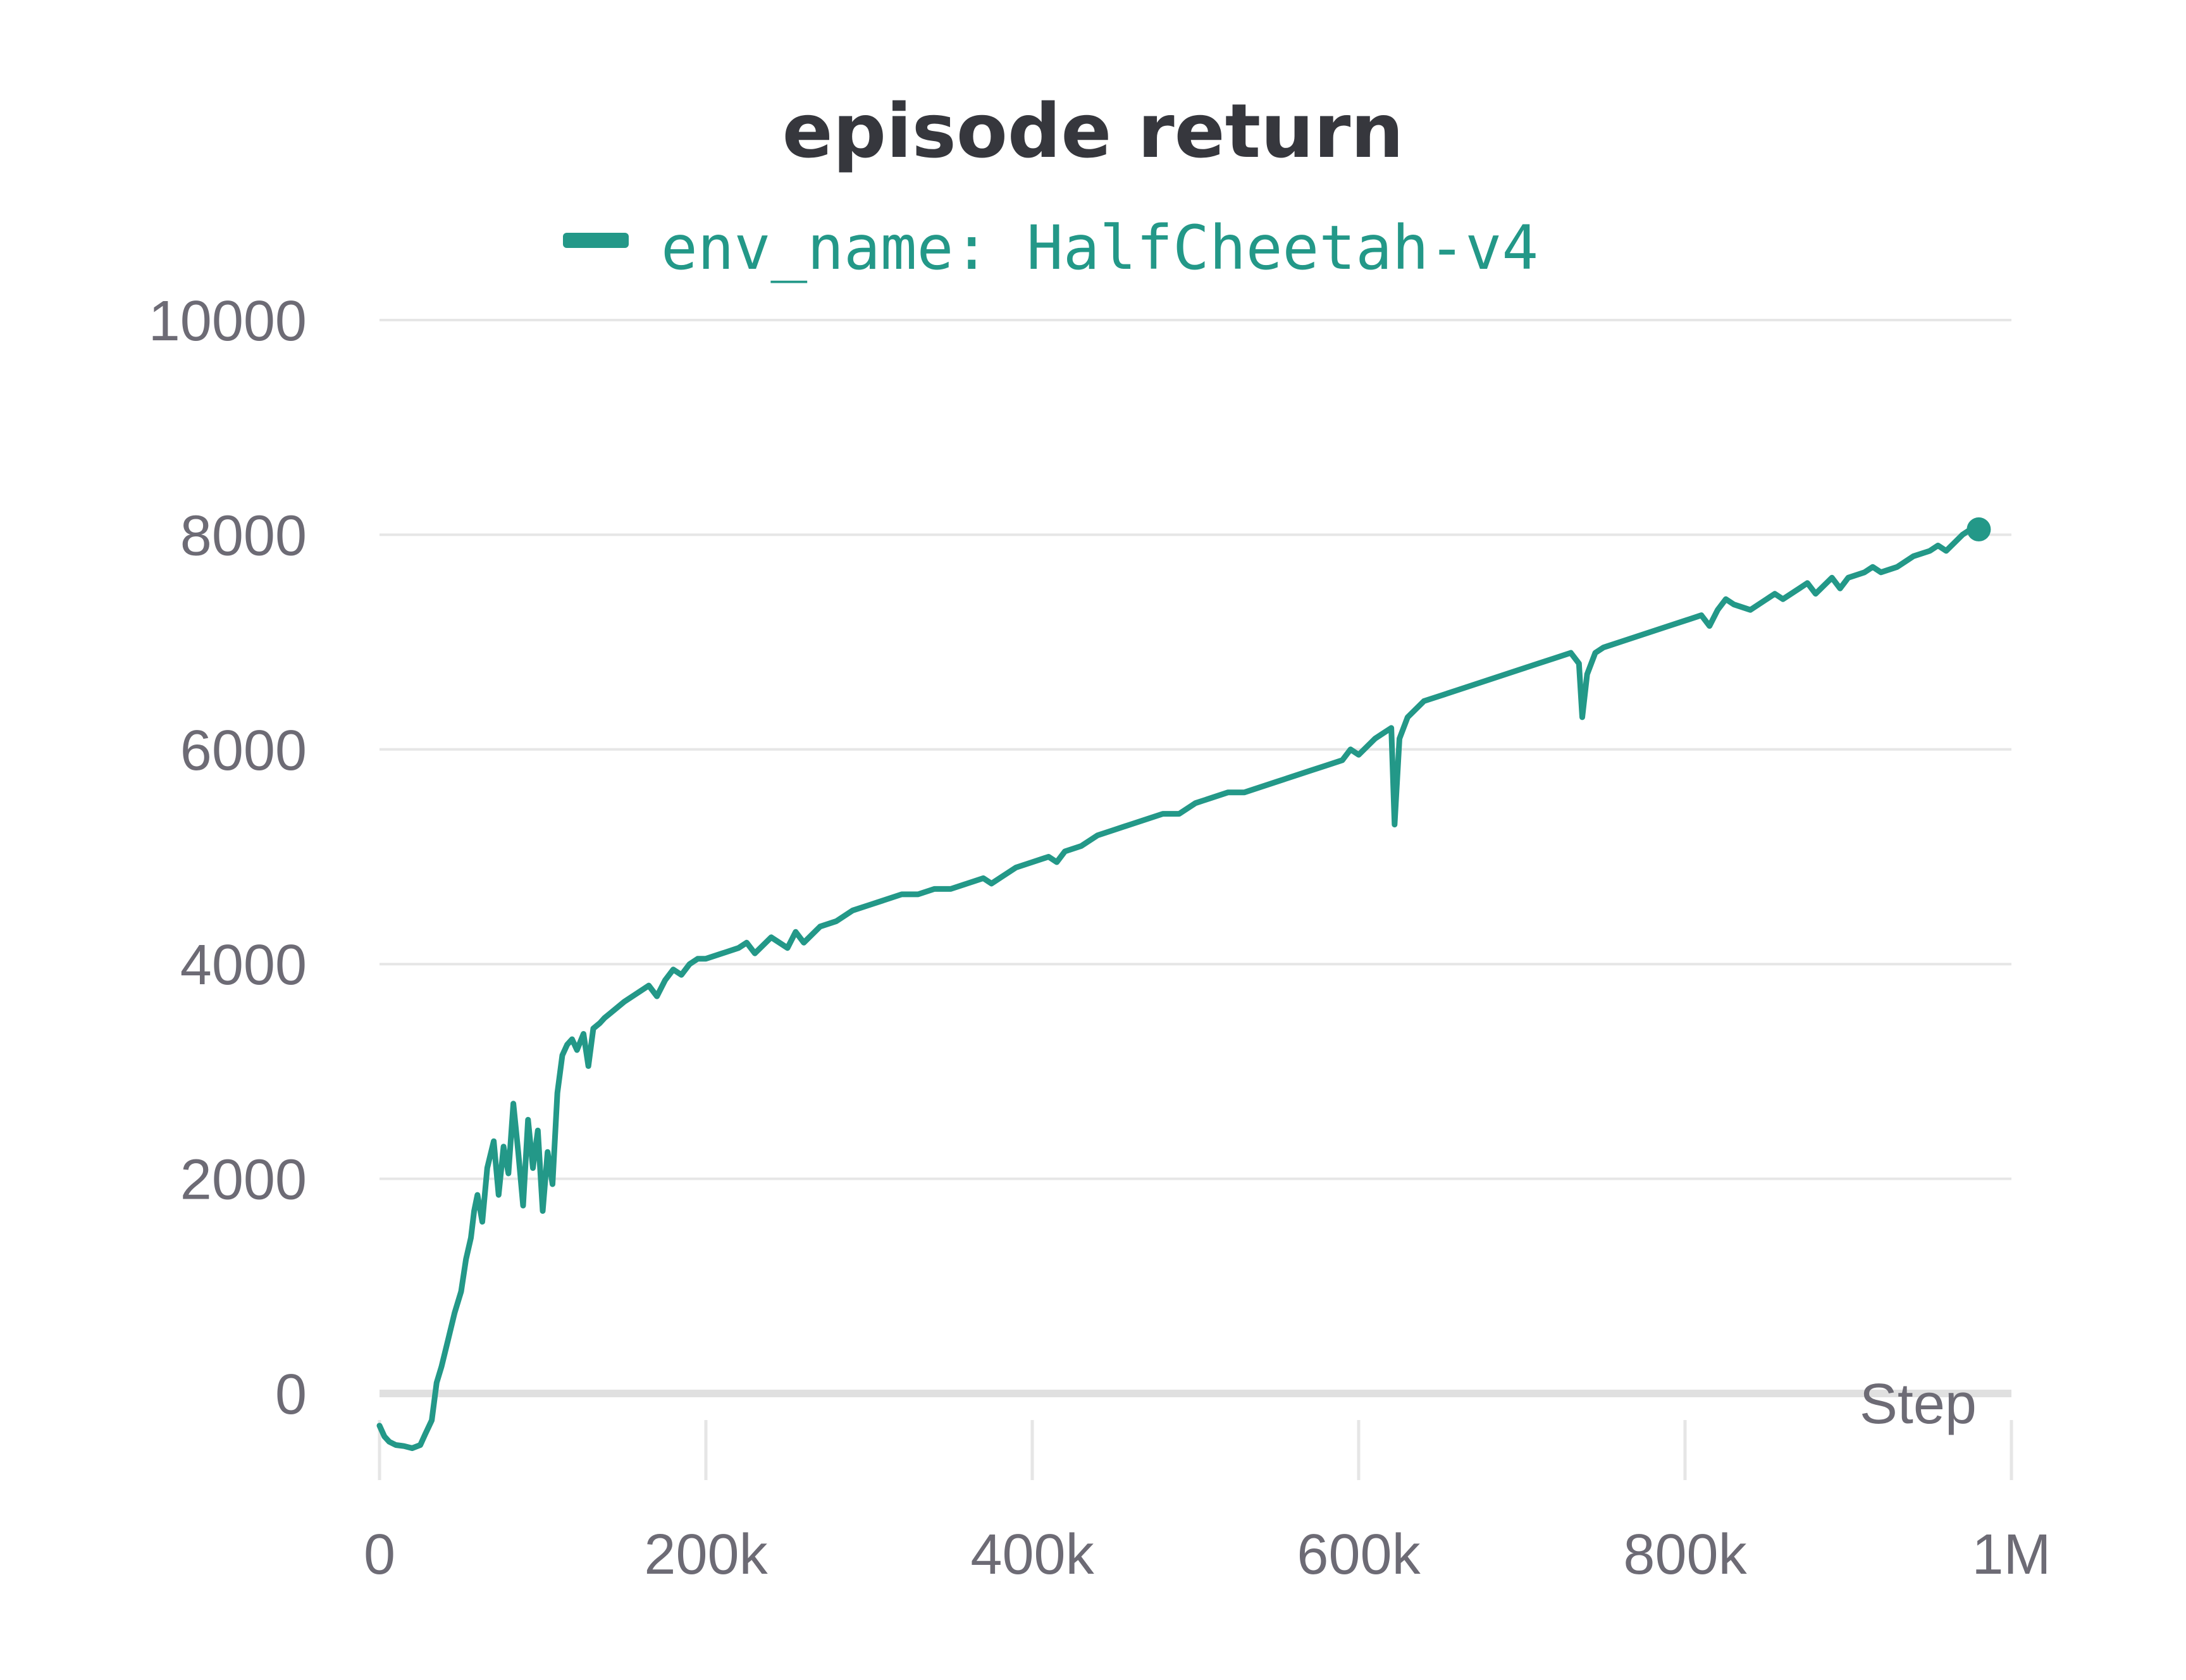  I want to click on x-tick-label: 1M, so click(2011, 1554).